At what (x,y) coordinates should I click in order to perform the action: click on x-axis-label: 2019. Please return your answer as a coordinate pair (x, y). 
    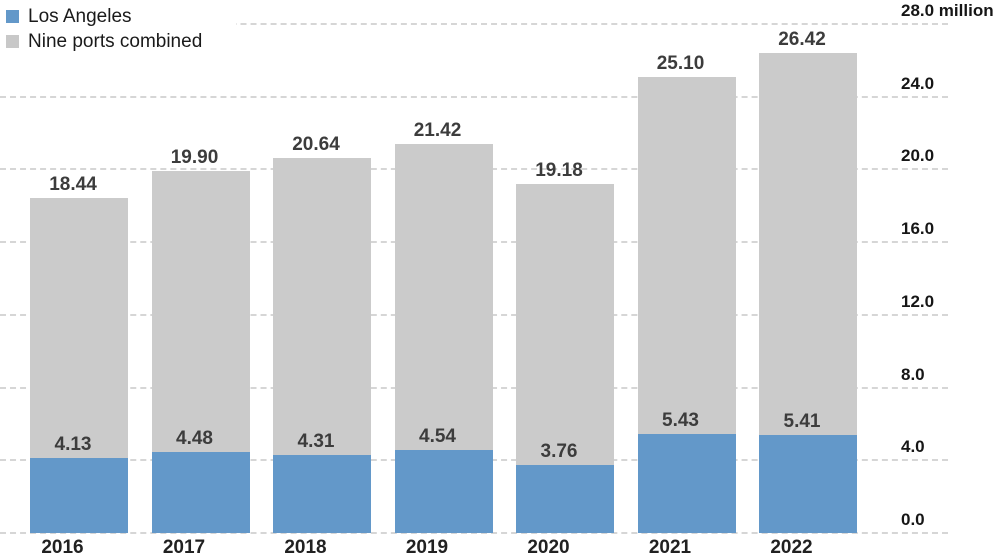
    Looking at the image, I should click on (427, 547).